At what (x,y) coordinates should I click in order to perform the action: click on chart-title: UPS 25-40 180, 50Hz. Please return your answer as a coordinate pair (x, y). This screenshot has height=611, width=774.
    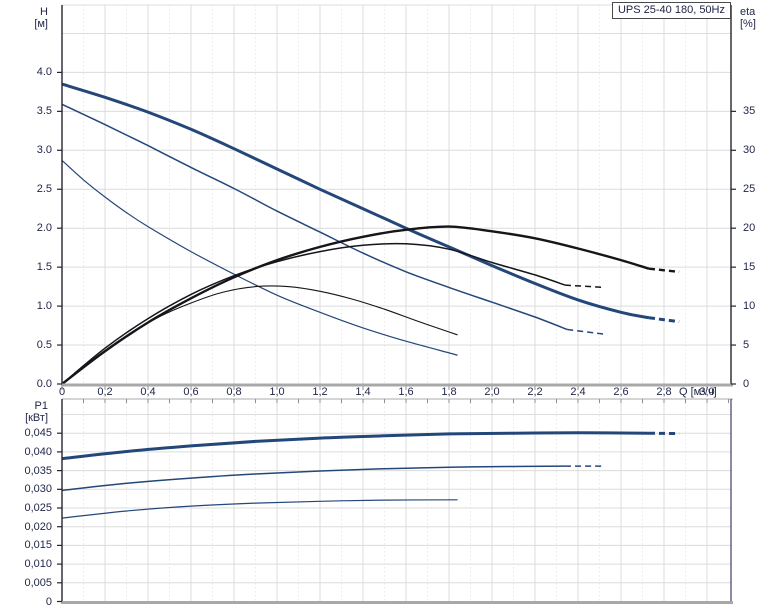
    Looking at the image, I should click on (671, 10).